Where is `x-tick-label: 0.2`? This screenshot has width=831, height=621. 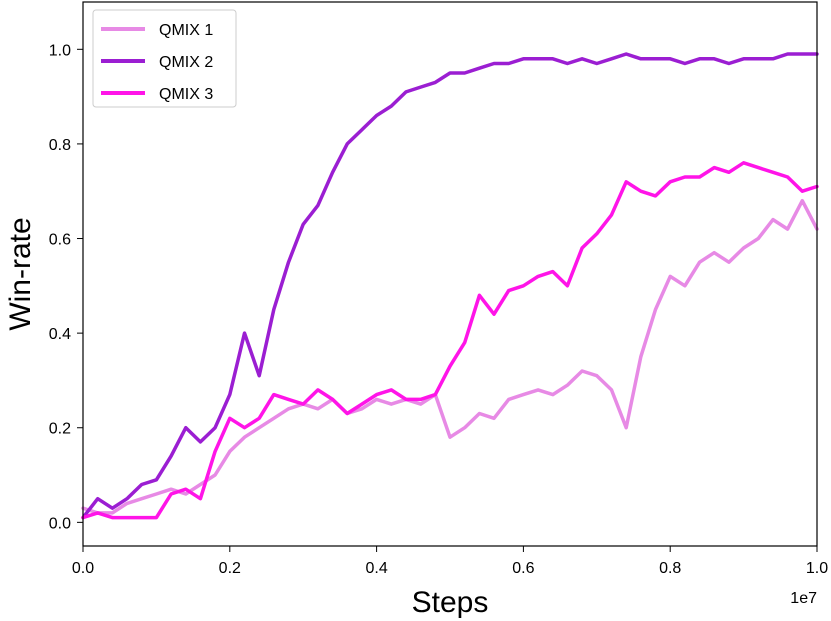 x-tick-label: 0.2 is located at coordinates (230, 568).